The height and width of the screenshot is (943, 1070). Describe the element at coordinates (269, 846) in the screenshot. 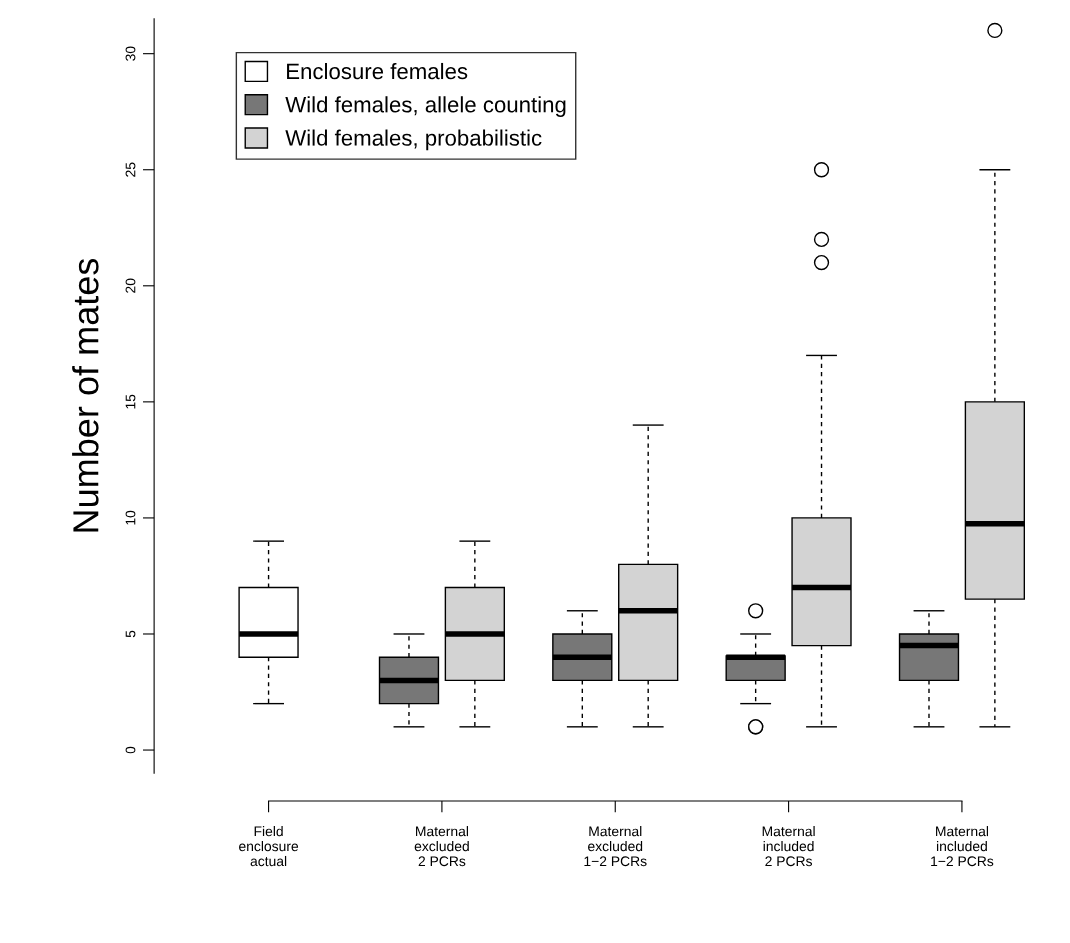

I see `x-tick-label: Field enclosure actual` at that location.